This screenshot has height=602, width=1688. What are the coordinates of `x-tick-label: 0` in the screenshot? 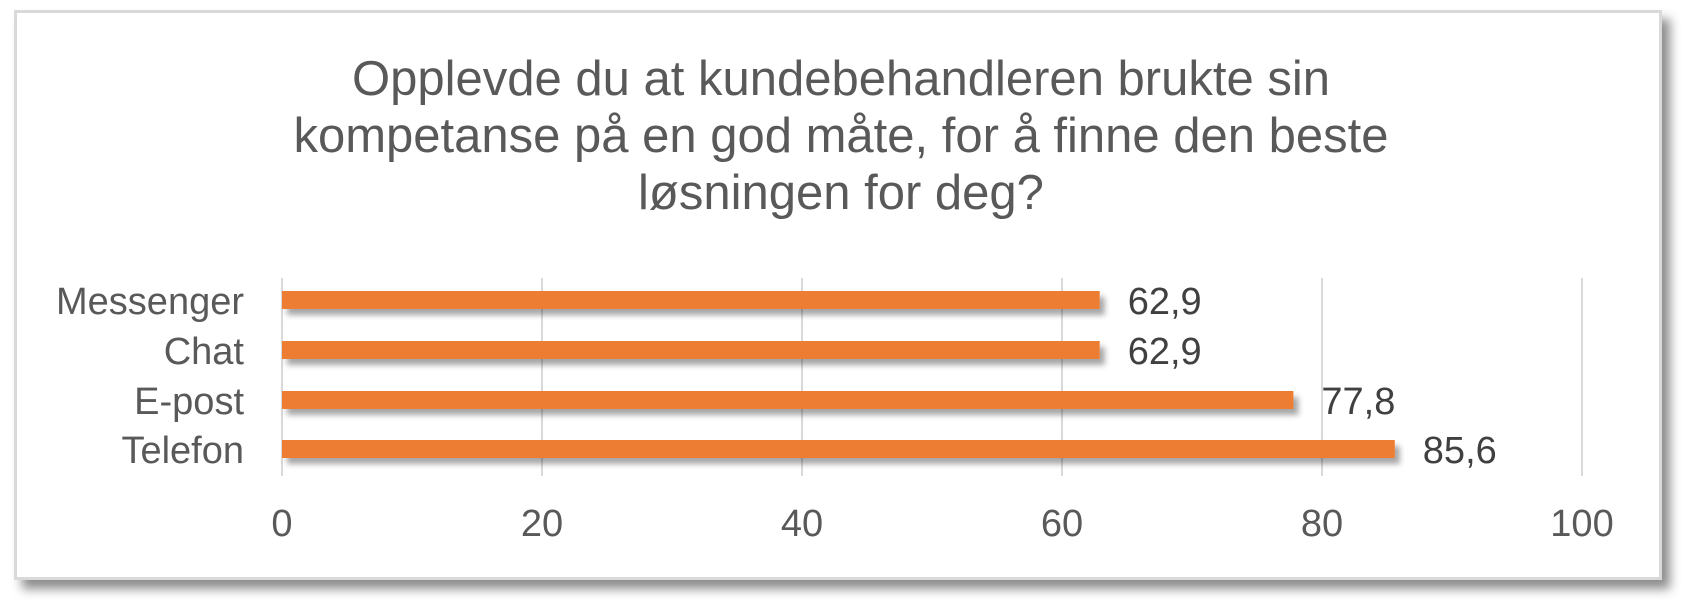 It's located at (281, 524).